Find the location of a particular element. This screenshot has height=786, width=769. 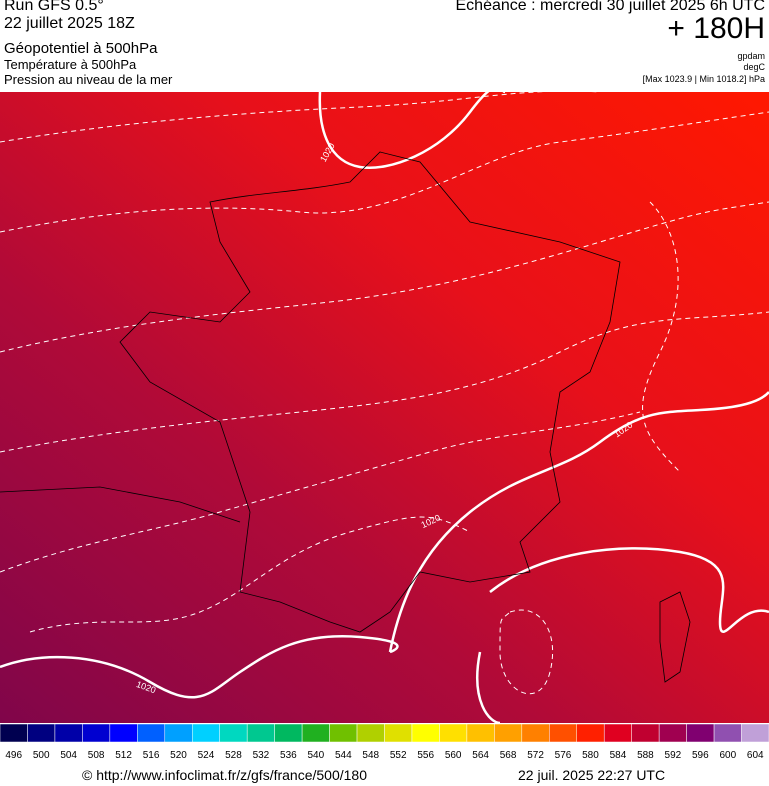

colorbar-label: 584 is located at coordinates (618, 755).